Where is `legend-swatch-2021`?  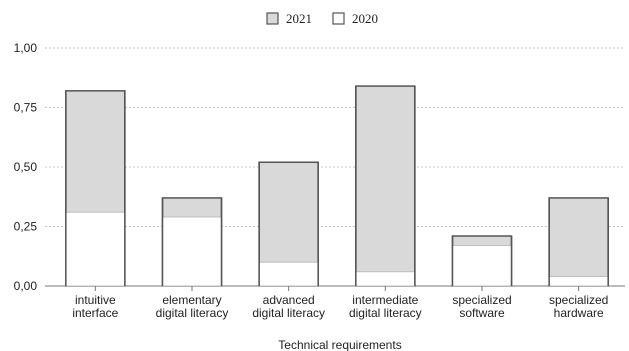 legend-swatch-2021 is located at coordinates (272, 18).